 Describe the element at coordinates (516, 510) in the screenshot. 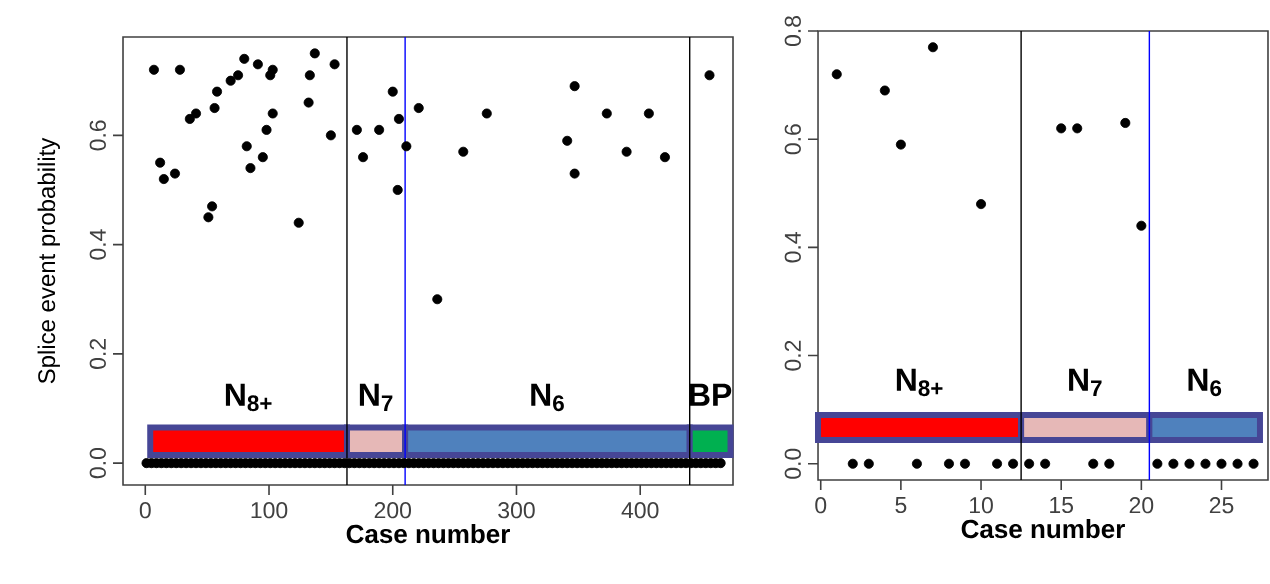

I see `x-tick-label: 300` at that location.